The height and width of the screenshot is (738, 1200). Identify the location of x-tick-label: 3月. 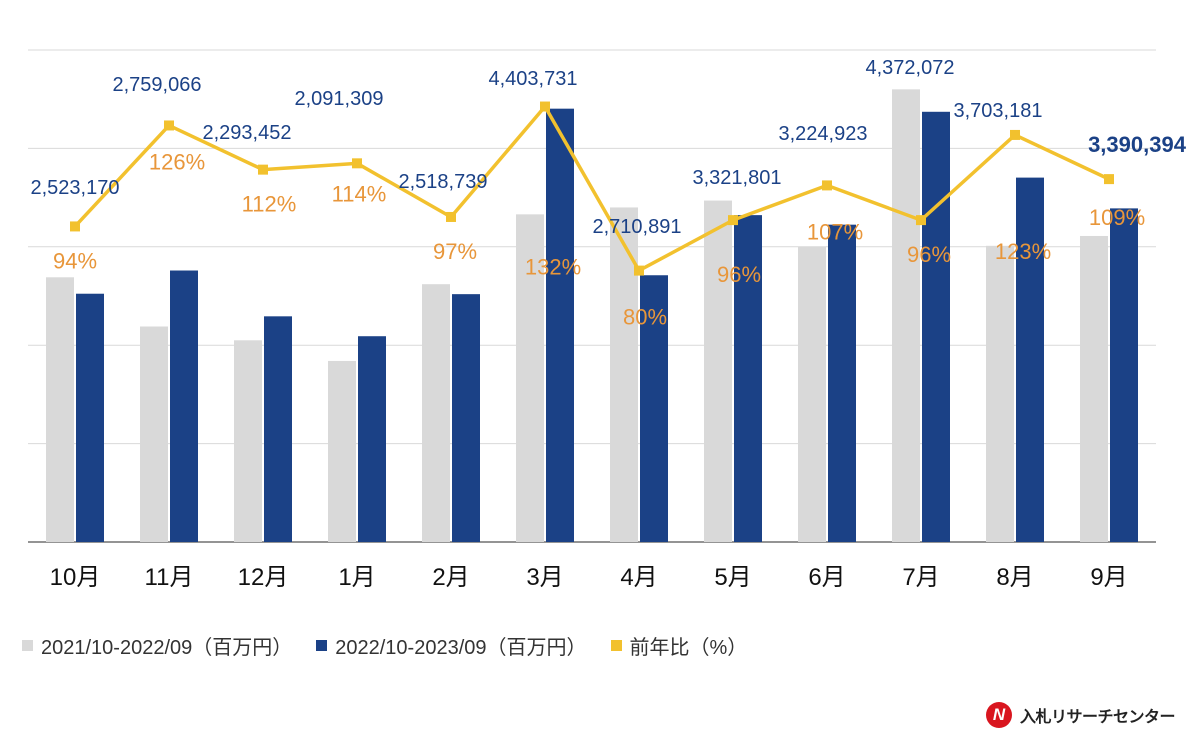
(544, 577).